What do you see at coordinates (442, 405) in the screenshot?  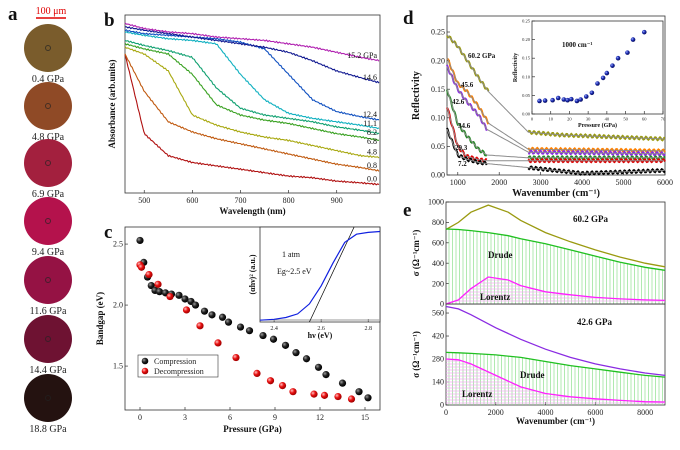 I see `y-tick-label: 0` at bounding box center [442, 405].